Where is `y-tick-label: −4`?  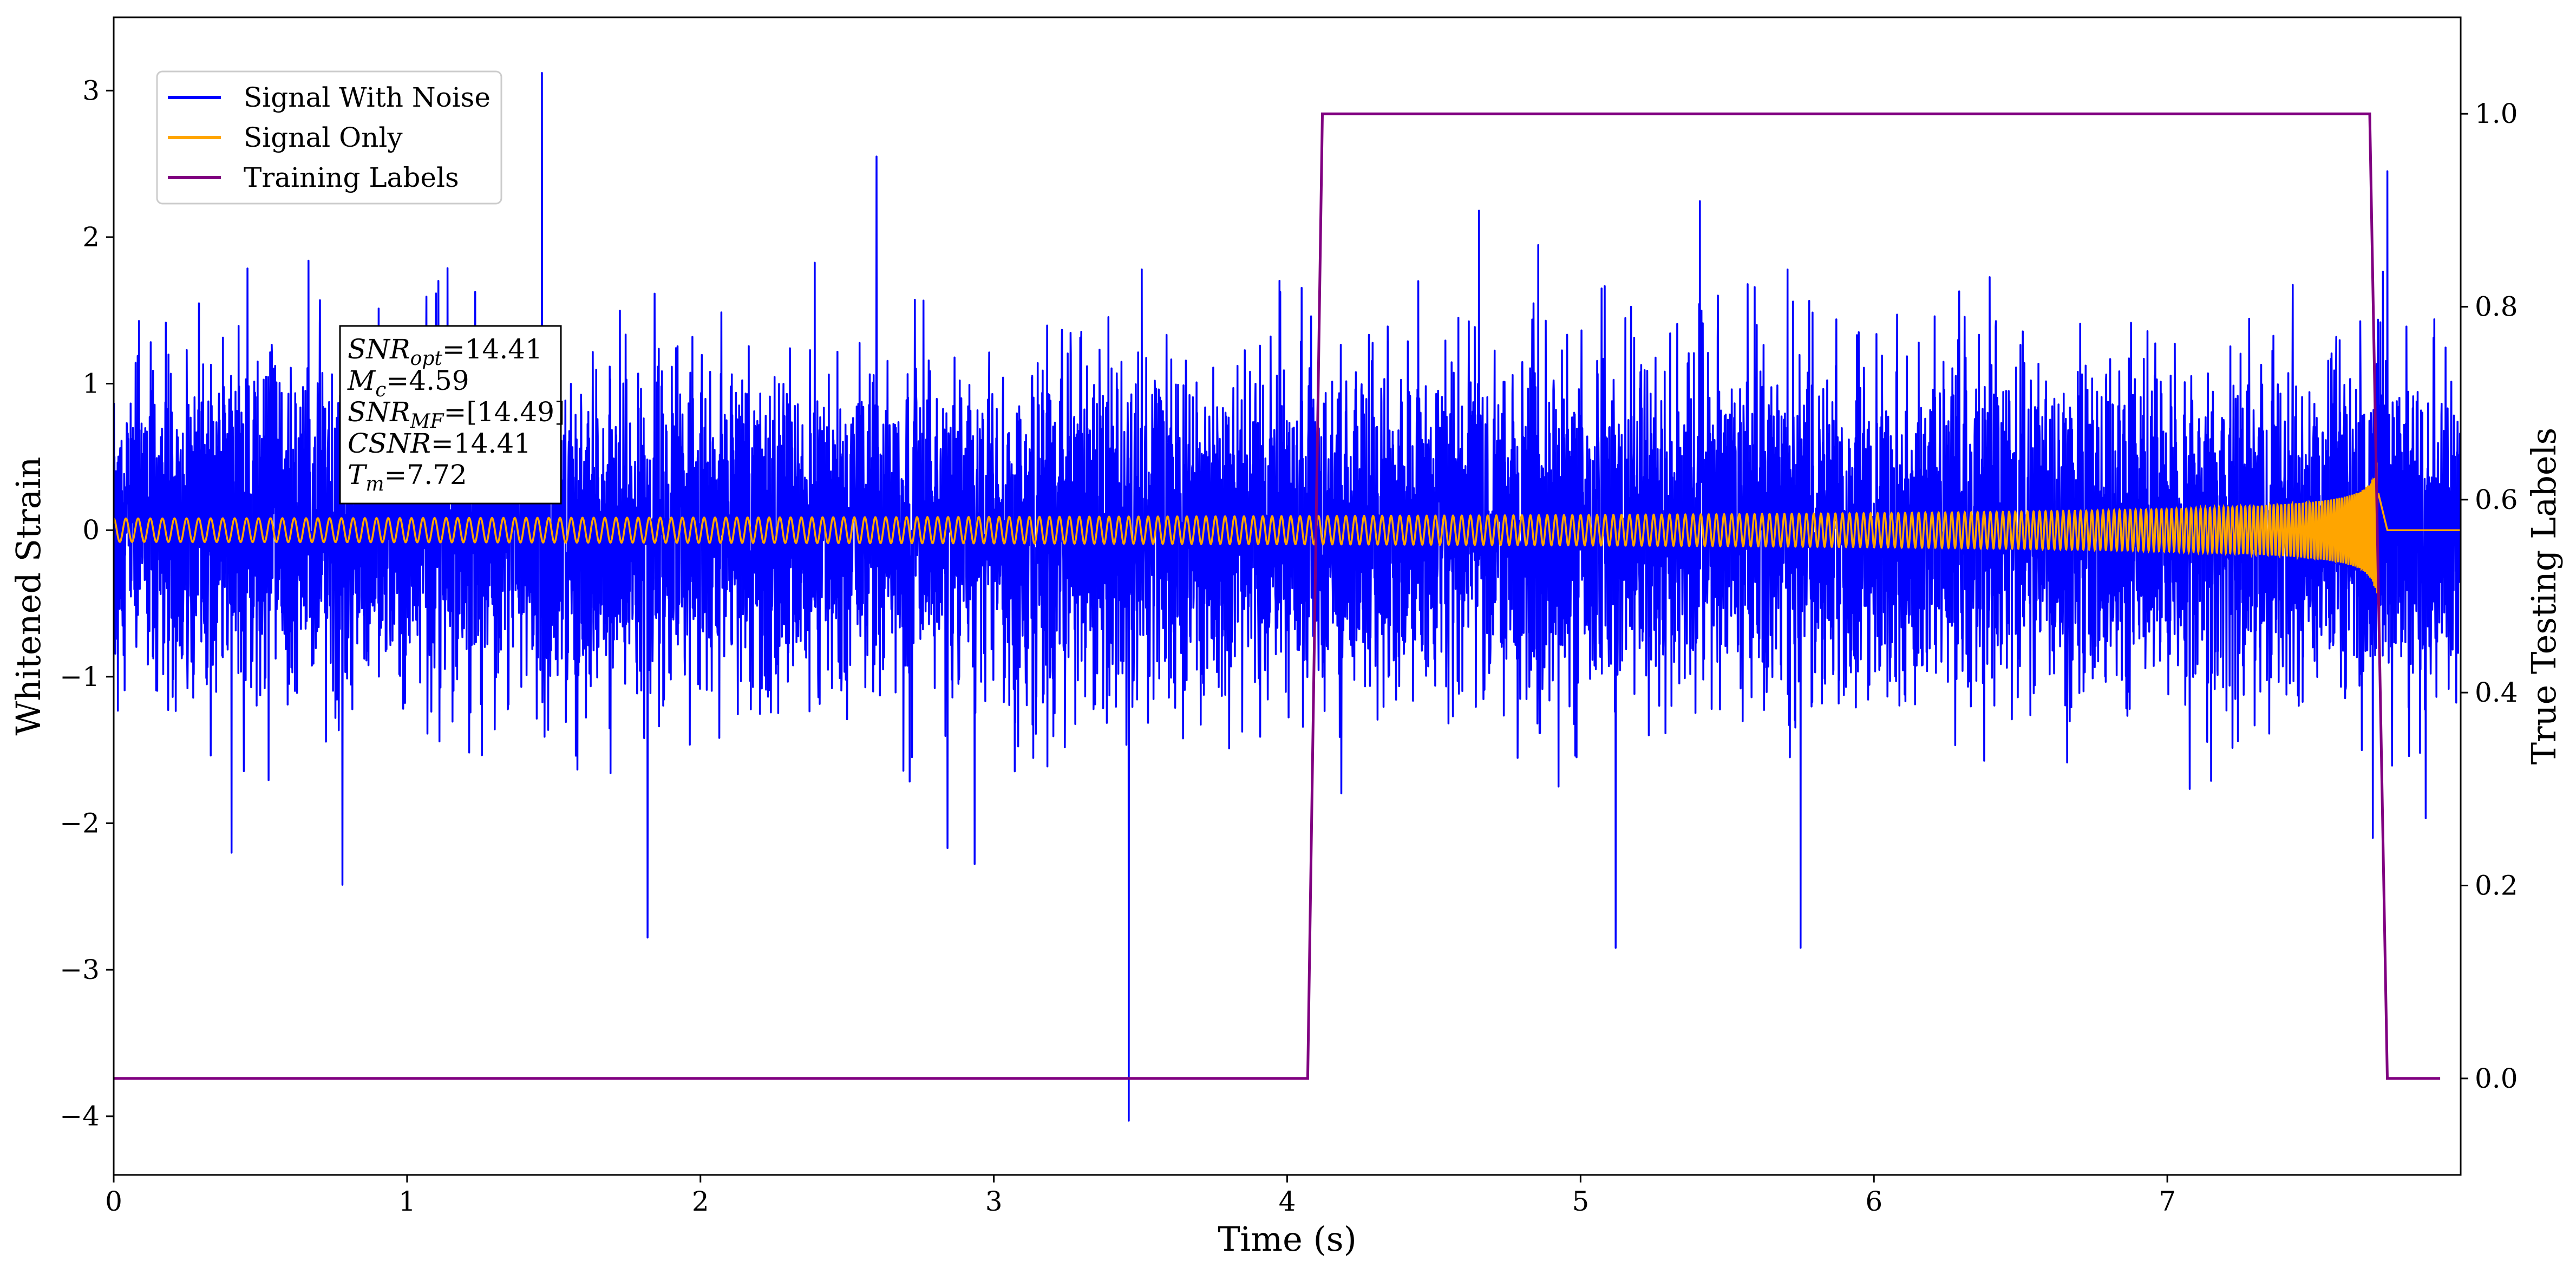 y-tick-label: −4 is located at coordinates (80, 1116).